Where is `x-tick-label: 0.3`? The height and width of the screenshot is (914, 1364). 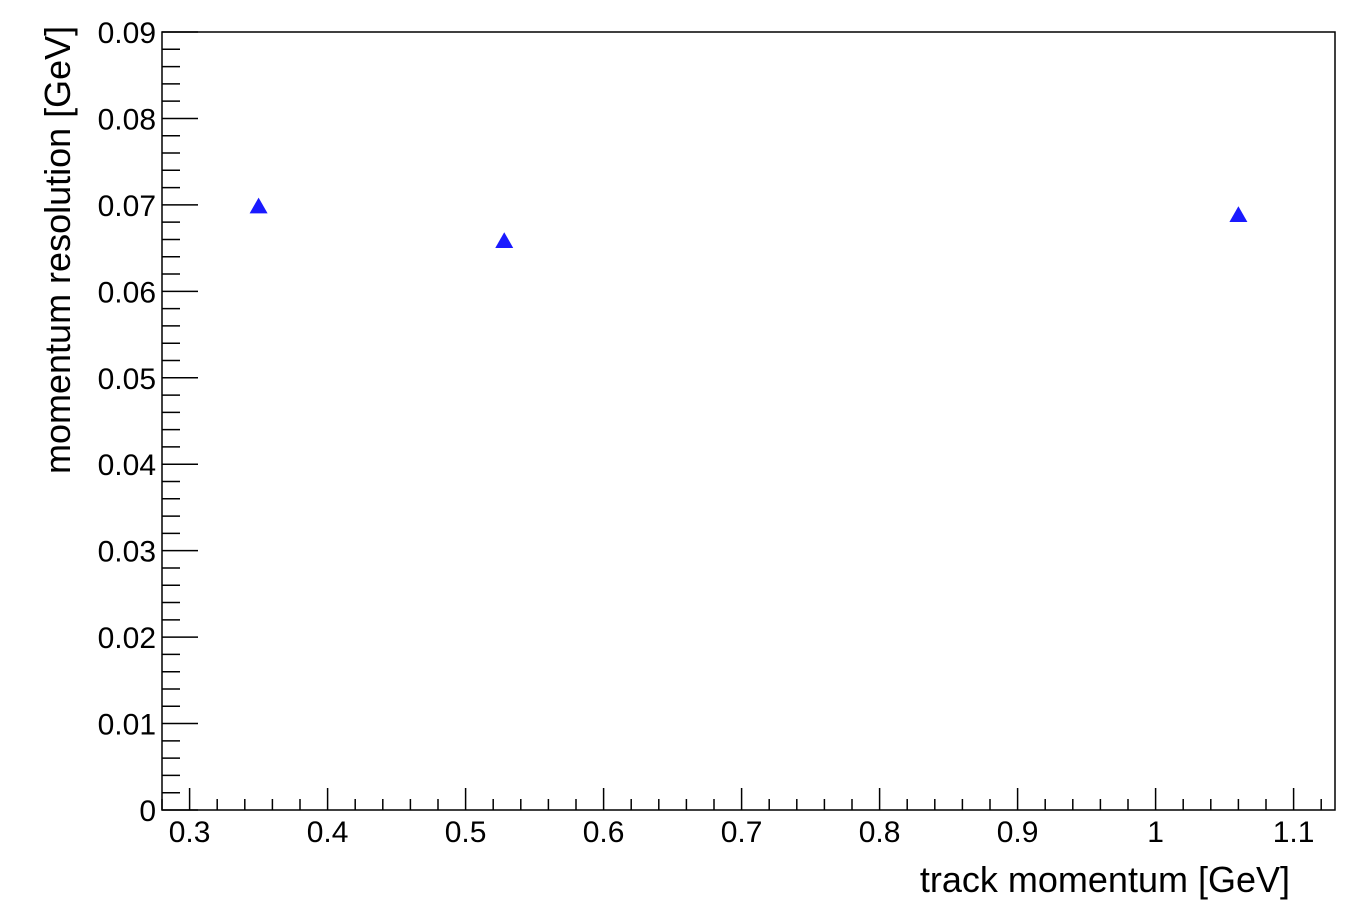
x-tick-label: 0.3 is located at coordinates (190, 832).